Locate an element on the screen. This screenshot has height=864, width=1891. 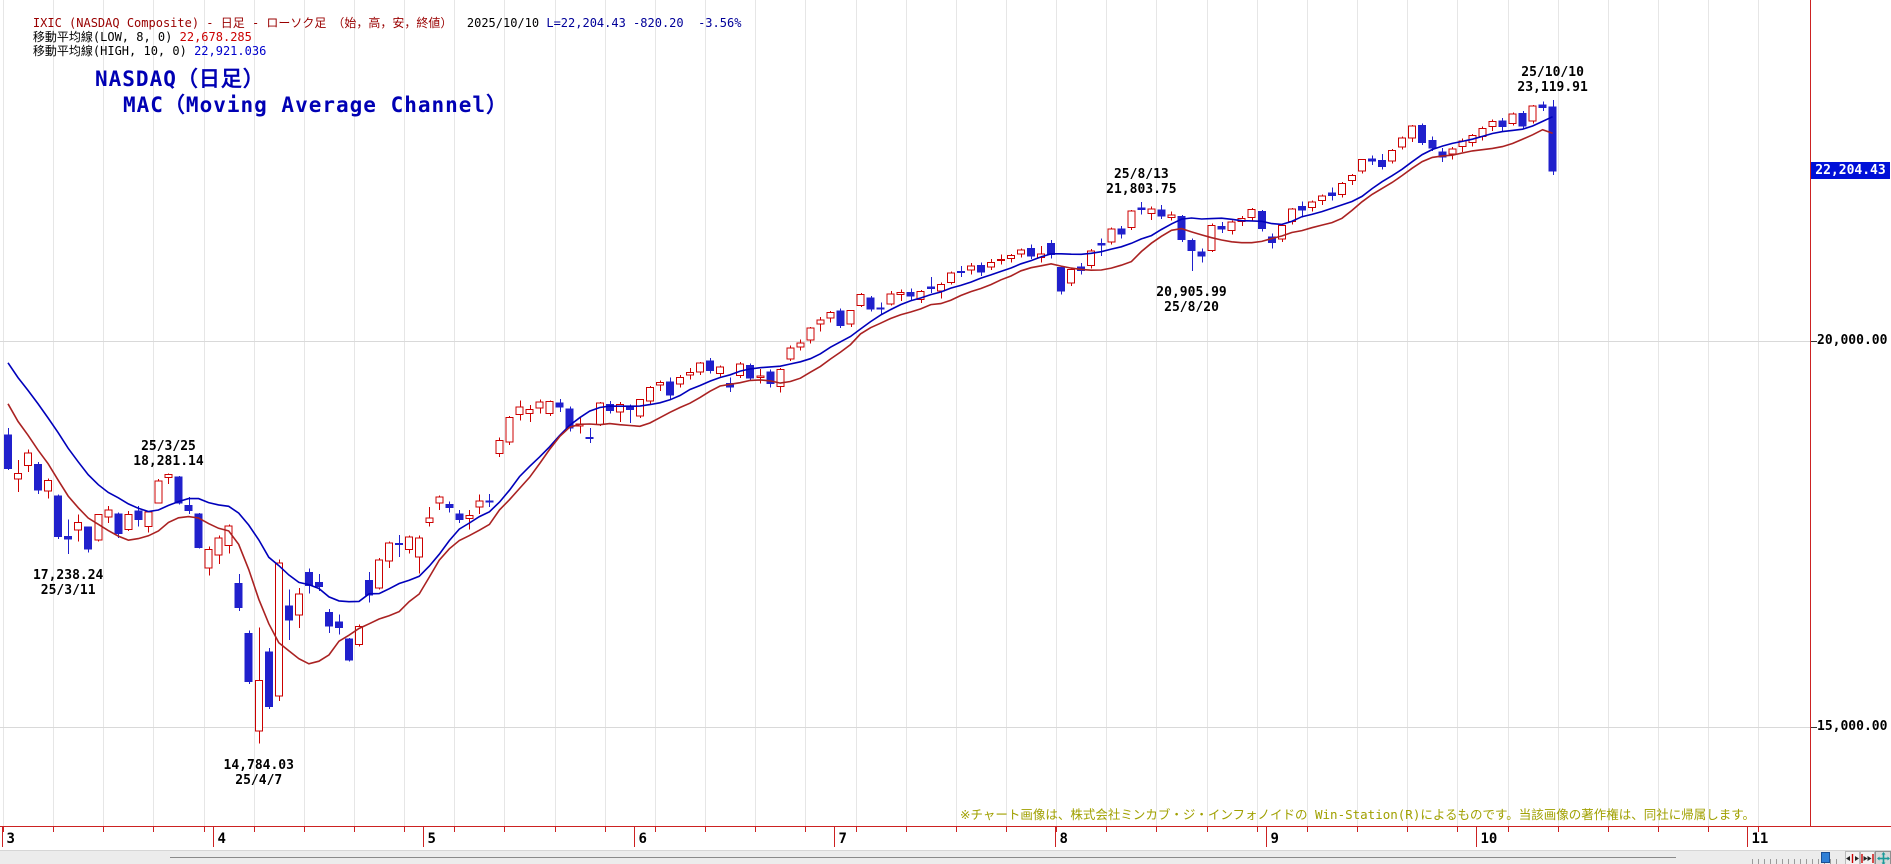
month-label: 7 is located at coordinates (843, 839).